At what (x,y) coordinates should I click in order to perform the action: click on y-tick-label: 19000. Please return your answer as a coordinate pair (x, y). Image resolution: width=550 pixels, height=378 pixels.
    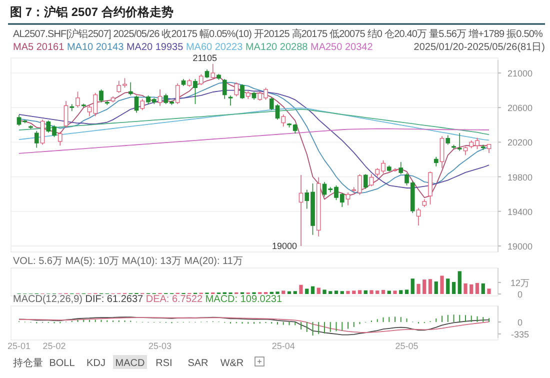
    Looking at the image, I should click on (520, 246).